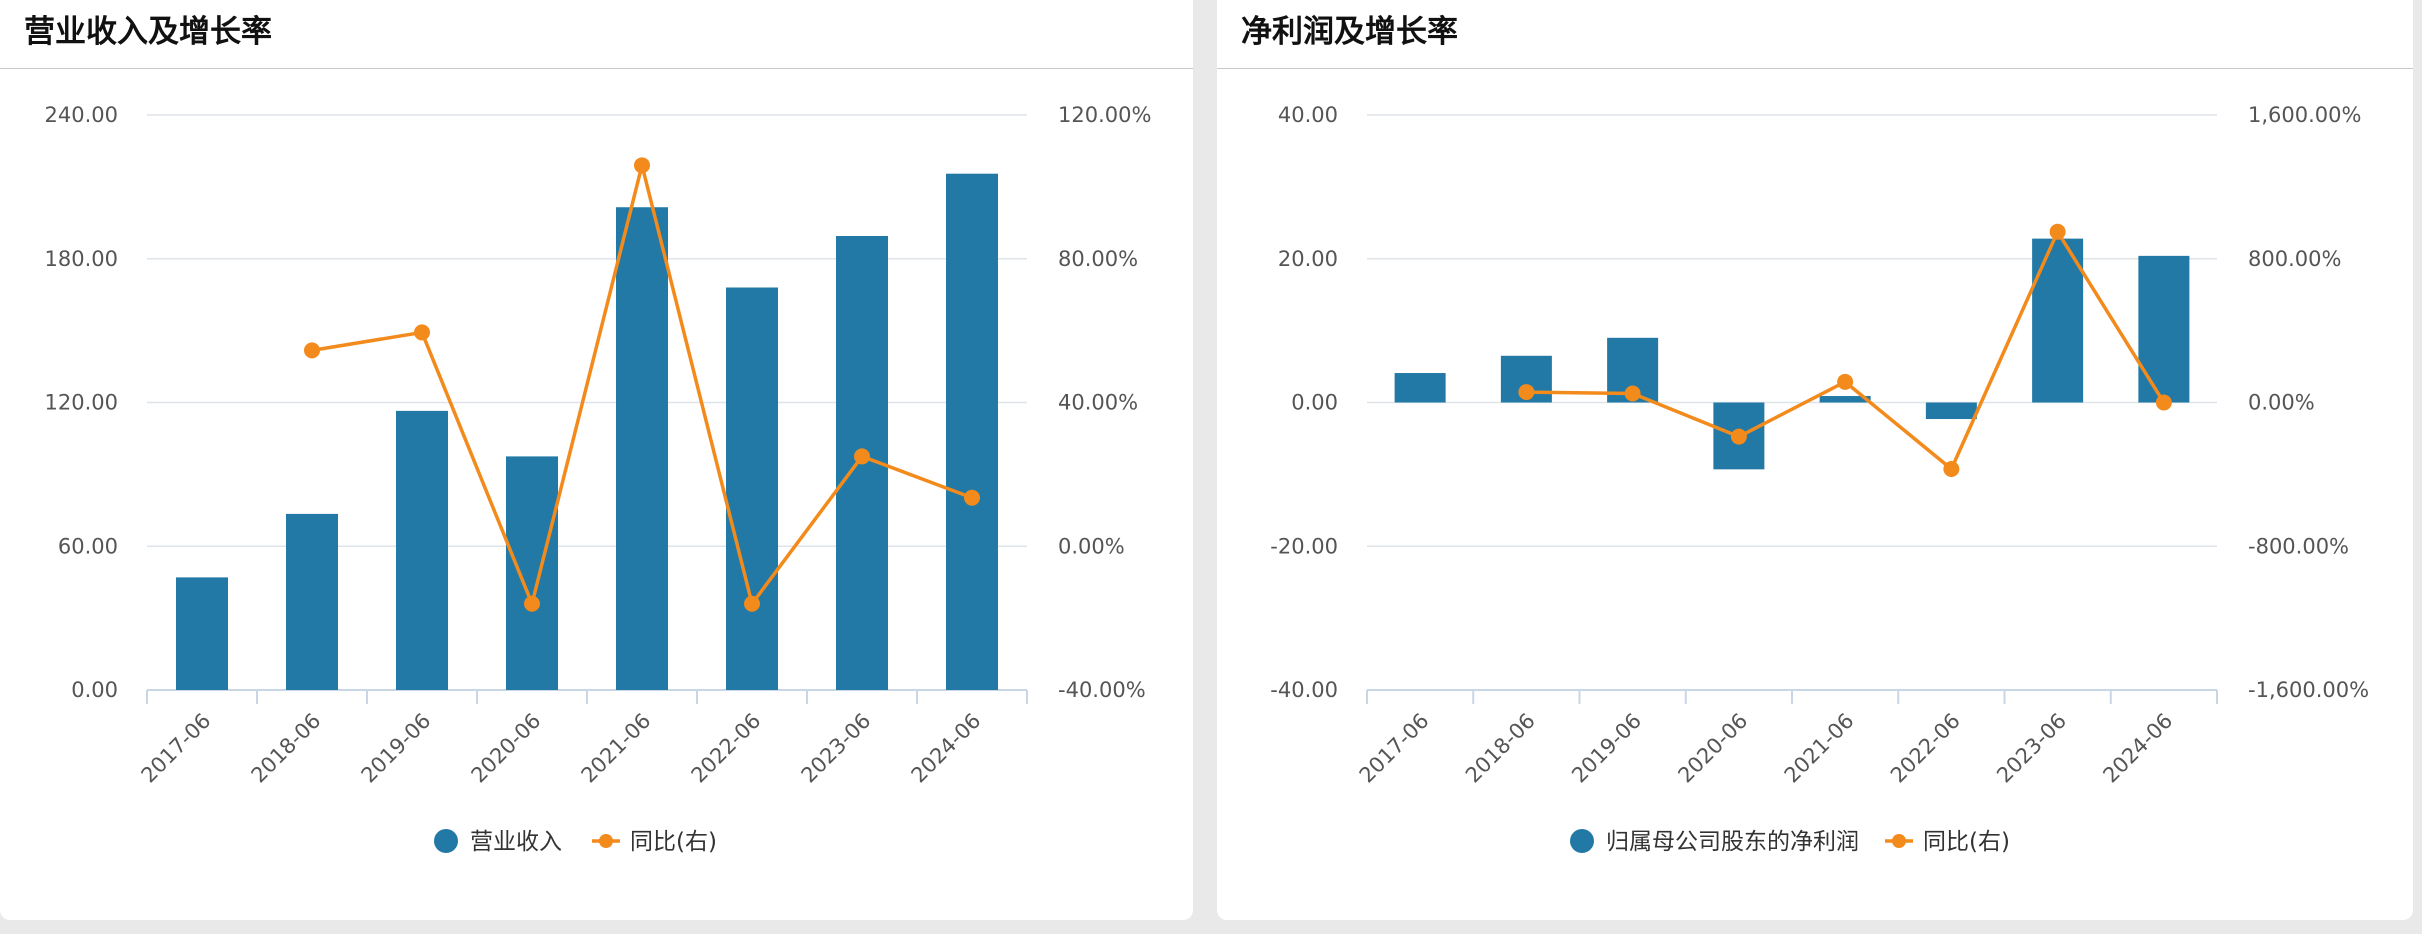 The height and width of the screenshot is (934, 2422). Describe the element at coordinates (88, 546) in the screenshot. I see `y-left-tick-label: 60.00` at that location.